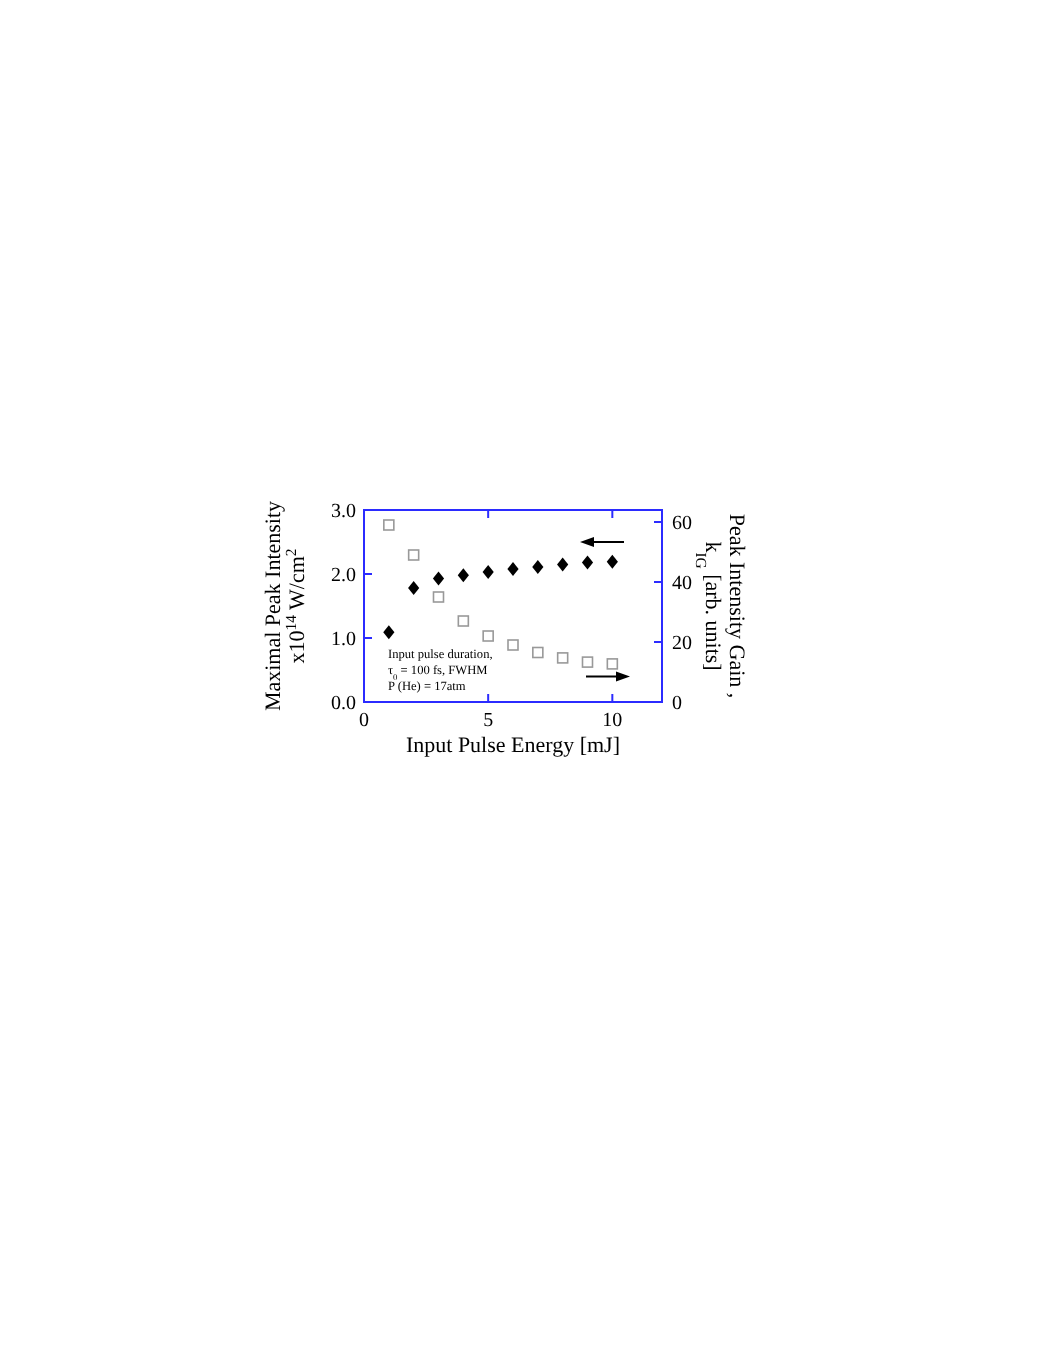  What do you see at coordinates (612, 721) in the screenshot?
I see `x-tick-label: 10` at bounding box center [612, 721].